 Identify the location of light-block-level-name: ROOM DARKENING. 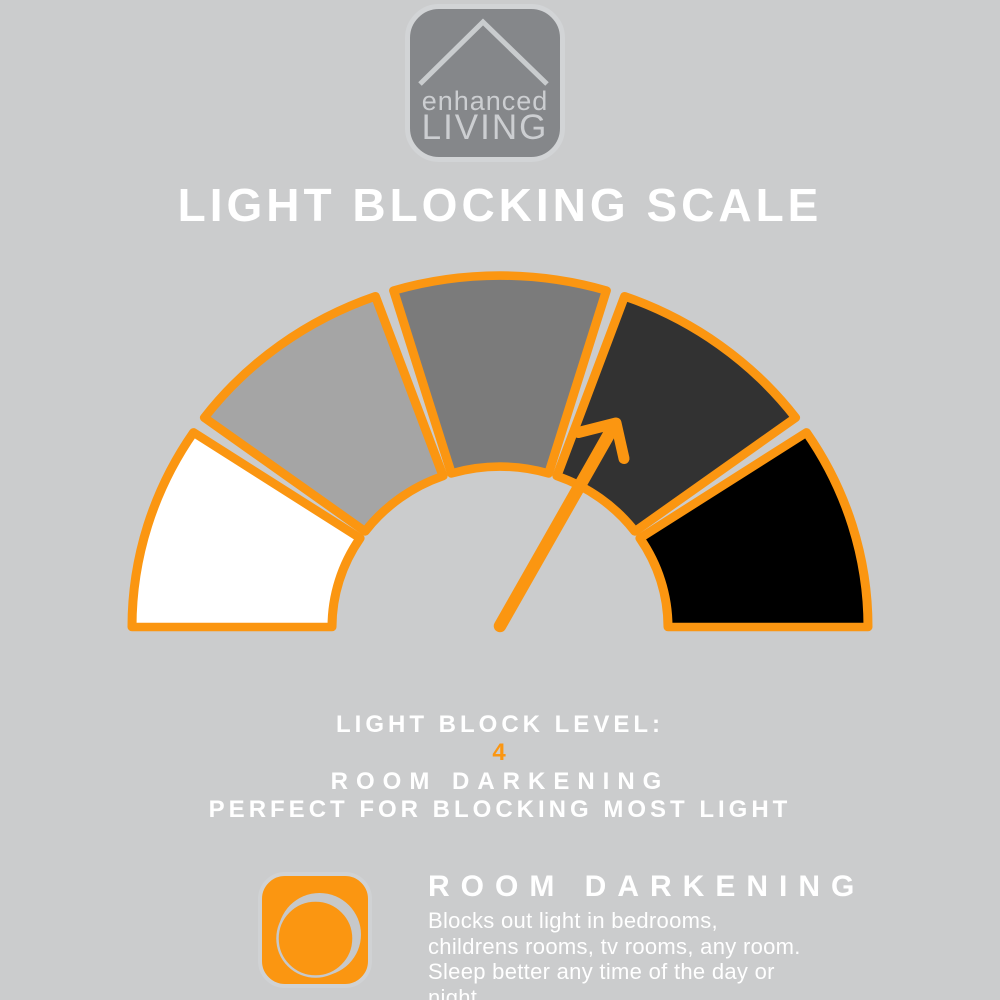
(500, 781).